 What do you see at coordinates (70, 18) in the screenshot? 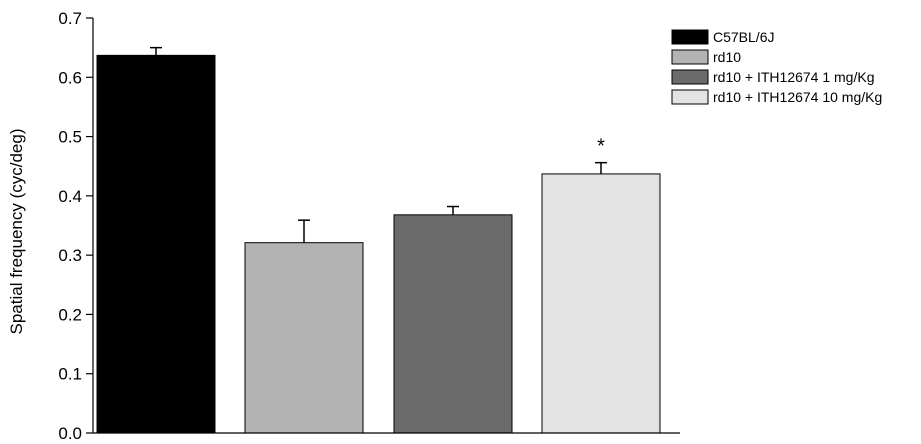
I see `y-tick-label: 0.7` at bounding box center [70, 18].